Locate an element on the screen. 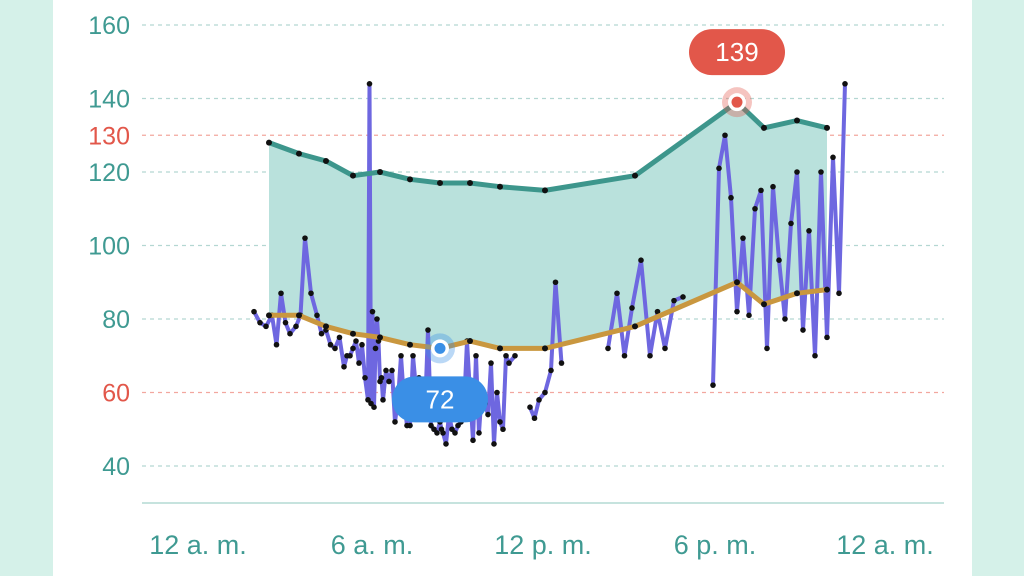  min-marker-dot is located at coordinates (440, 348).